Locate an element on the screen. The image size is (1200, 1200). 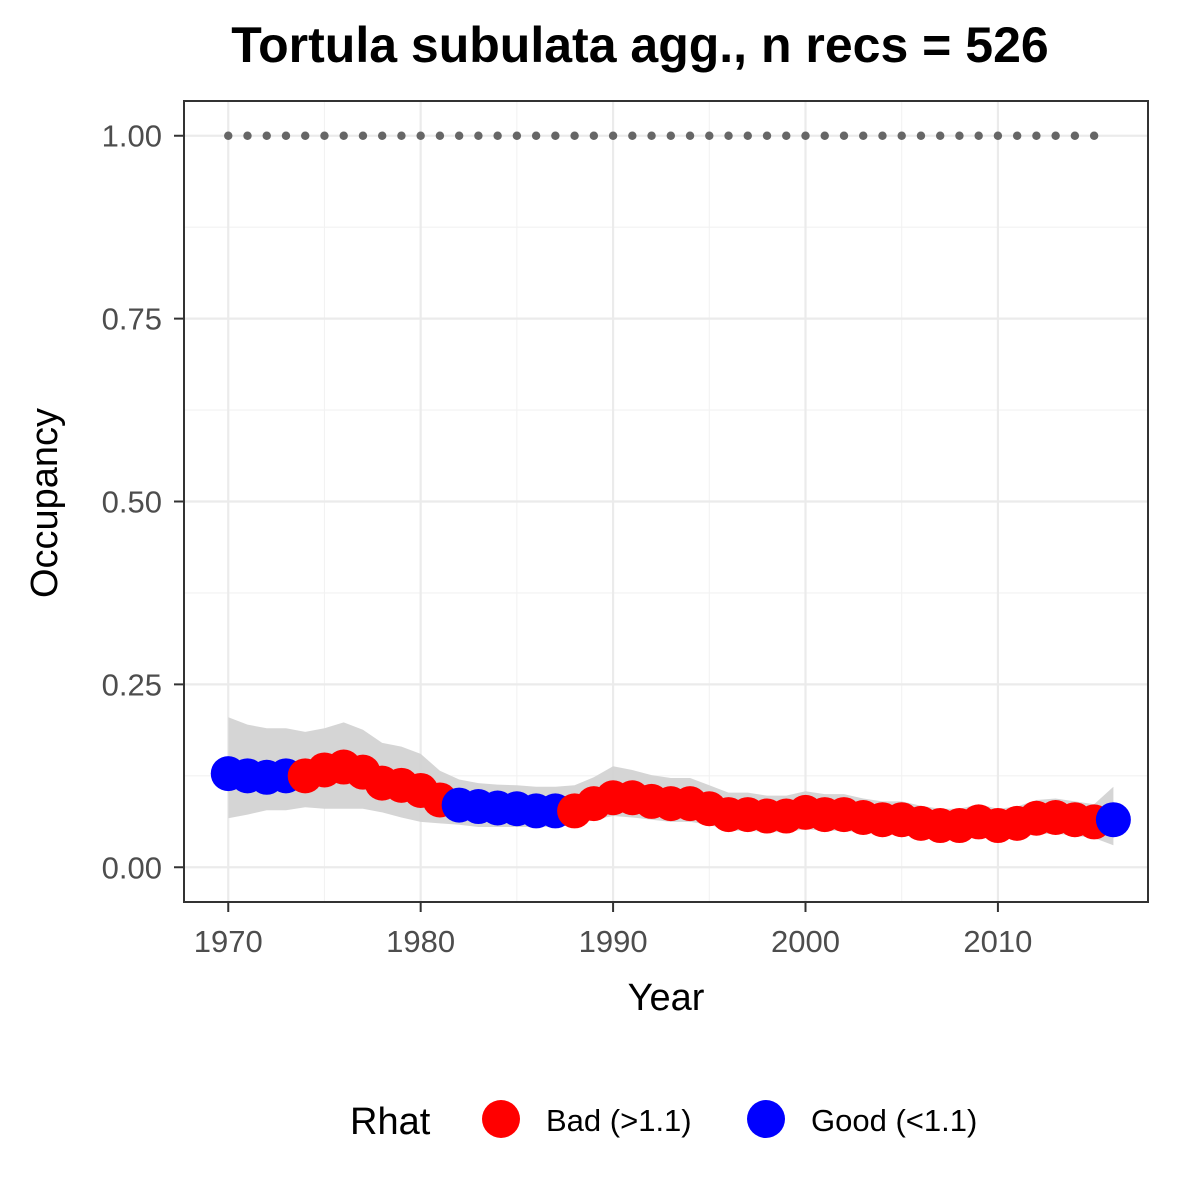
occupancy-point is located at coordinates (1113, 820).